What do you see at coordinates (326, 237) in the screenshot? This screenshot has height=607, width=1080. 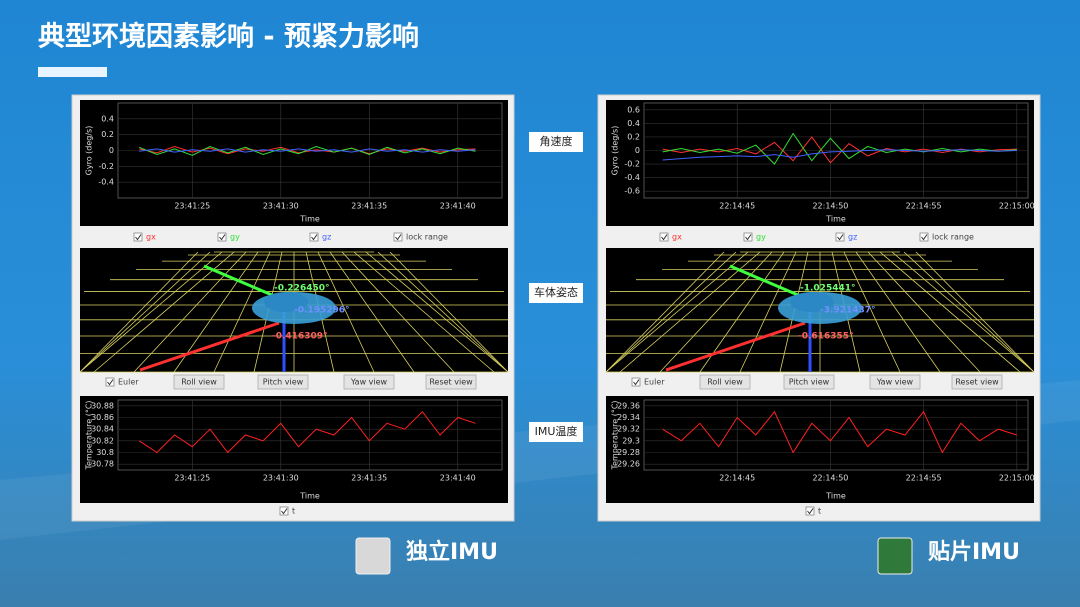 I see `checkbox-label: gz` at bounding box center [326, 237].